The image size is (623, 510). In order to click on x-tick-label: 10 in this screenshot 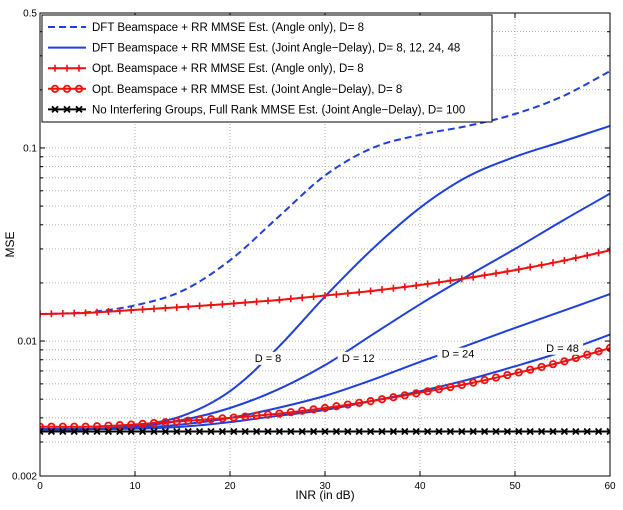, I will do `click(135, 486)`.